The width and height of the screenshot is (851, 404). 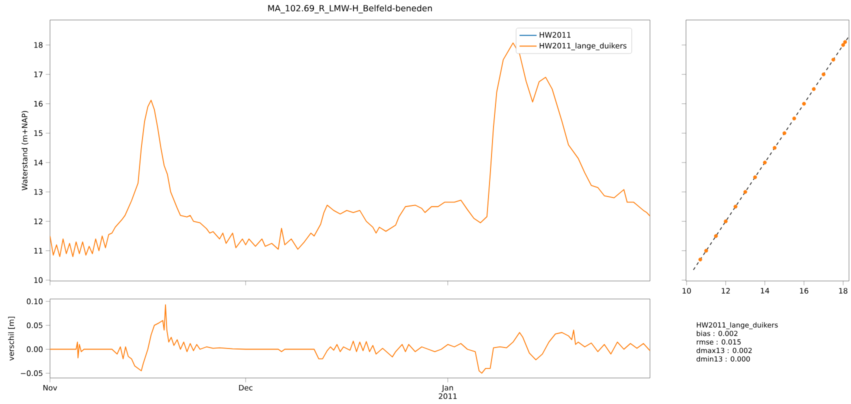 I want to click on chart-title: MA_102.69_R_LMW-H_Belfeld-beneden, so click(x=350, y=9).